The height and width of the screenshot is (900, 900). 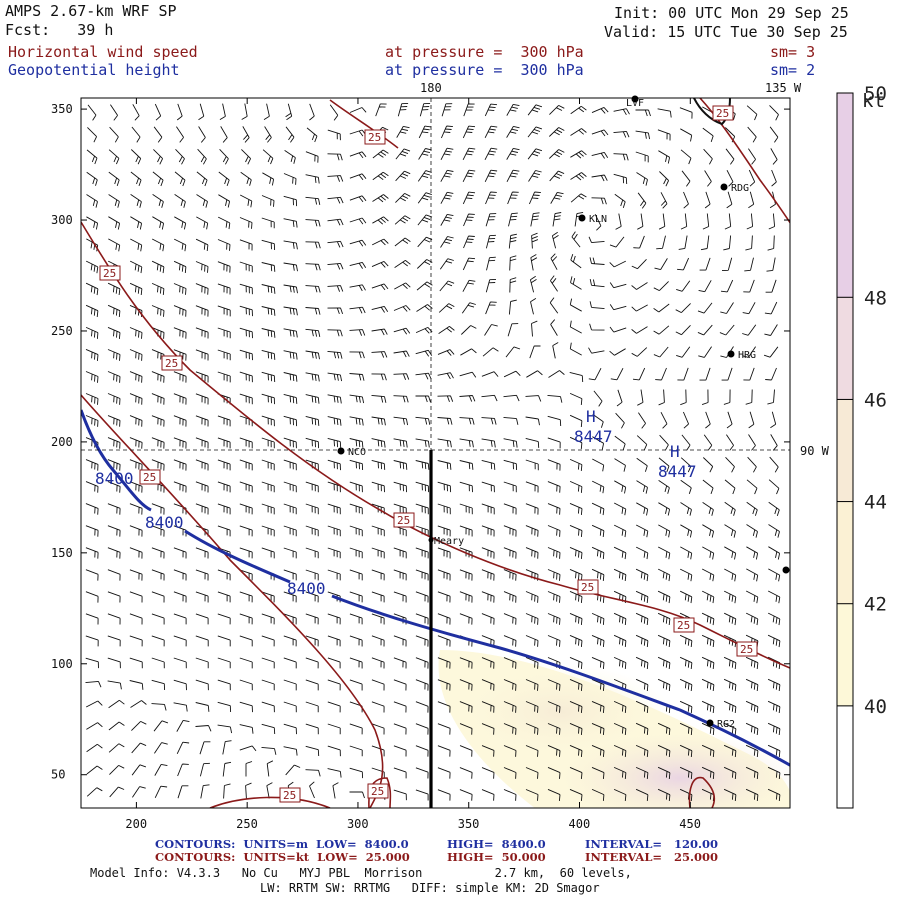 What do you see at coordinates (635, 444) in the screenshot?
I see `high-markers: H 8447 H 8447` at bounding box center [635, 444].